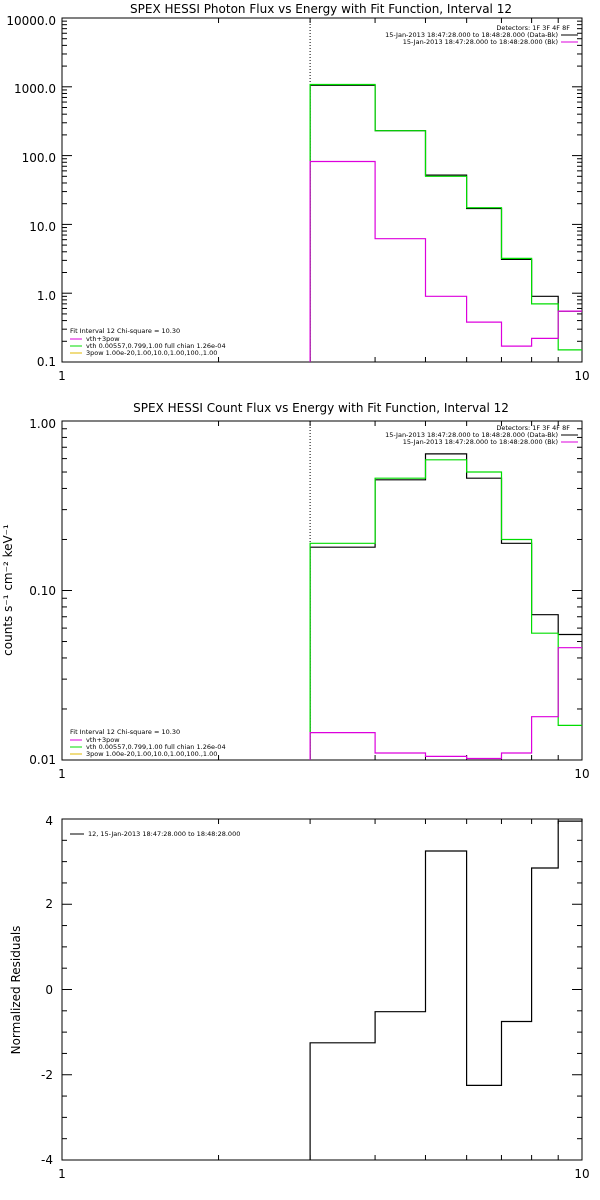 The width and height of the screenshot is (600, 1200). Describe the element at coordinates (47, 1075) in the screenshot. I see `y-tick-label: -2` at that location.